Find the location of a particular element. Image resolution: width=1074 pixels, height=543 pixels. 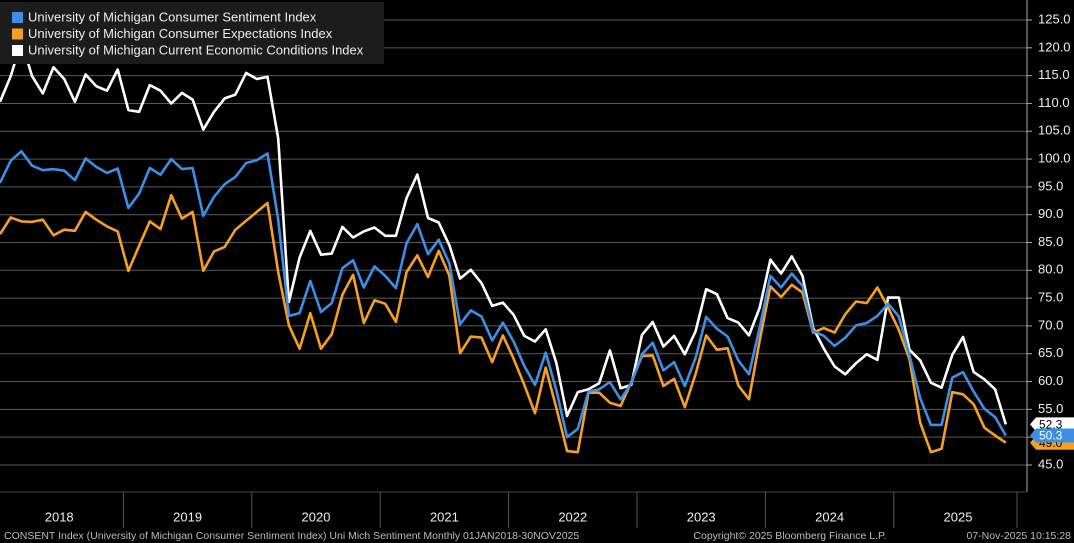

y-tick-label: 85.0 is located at coordinates (1050, 241).